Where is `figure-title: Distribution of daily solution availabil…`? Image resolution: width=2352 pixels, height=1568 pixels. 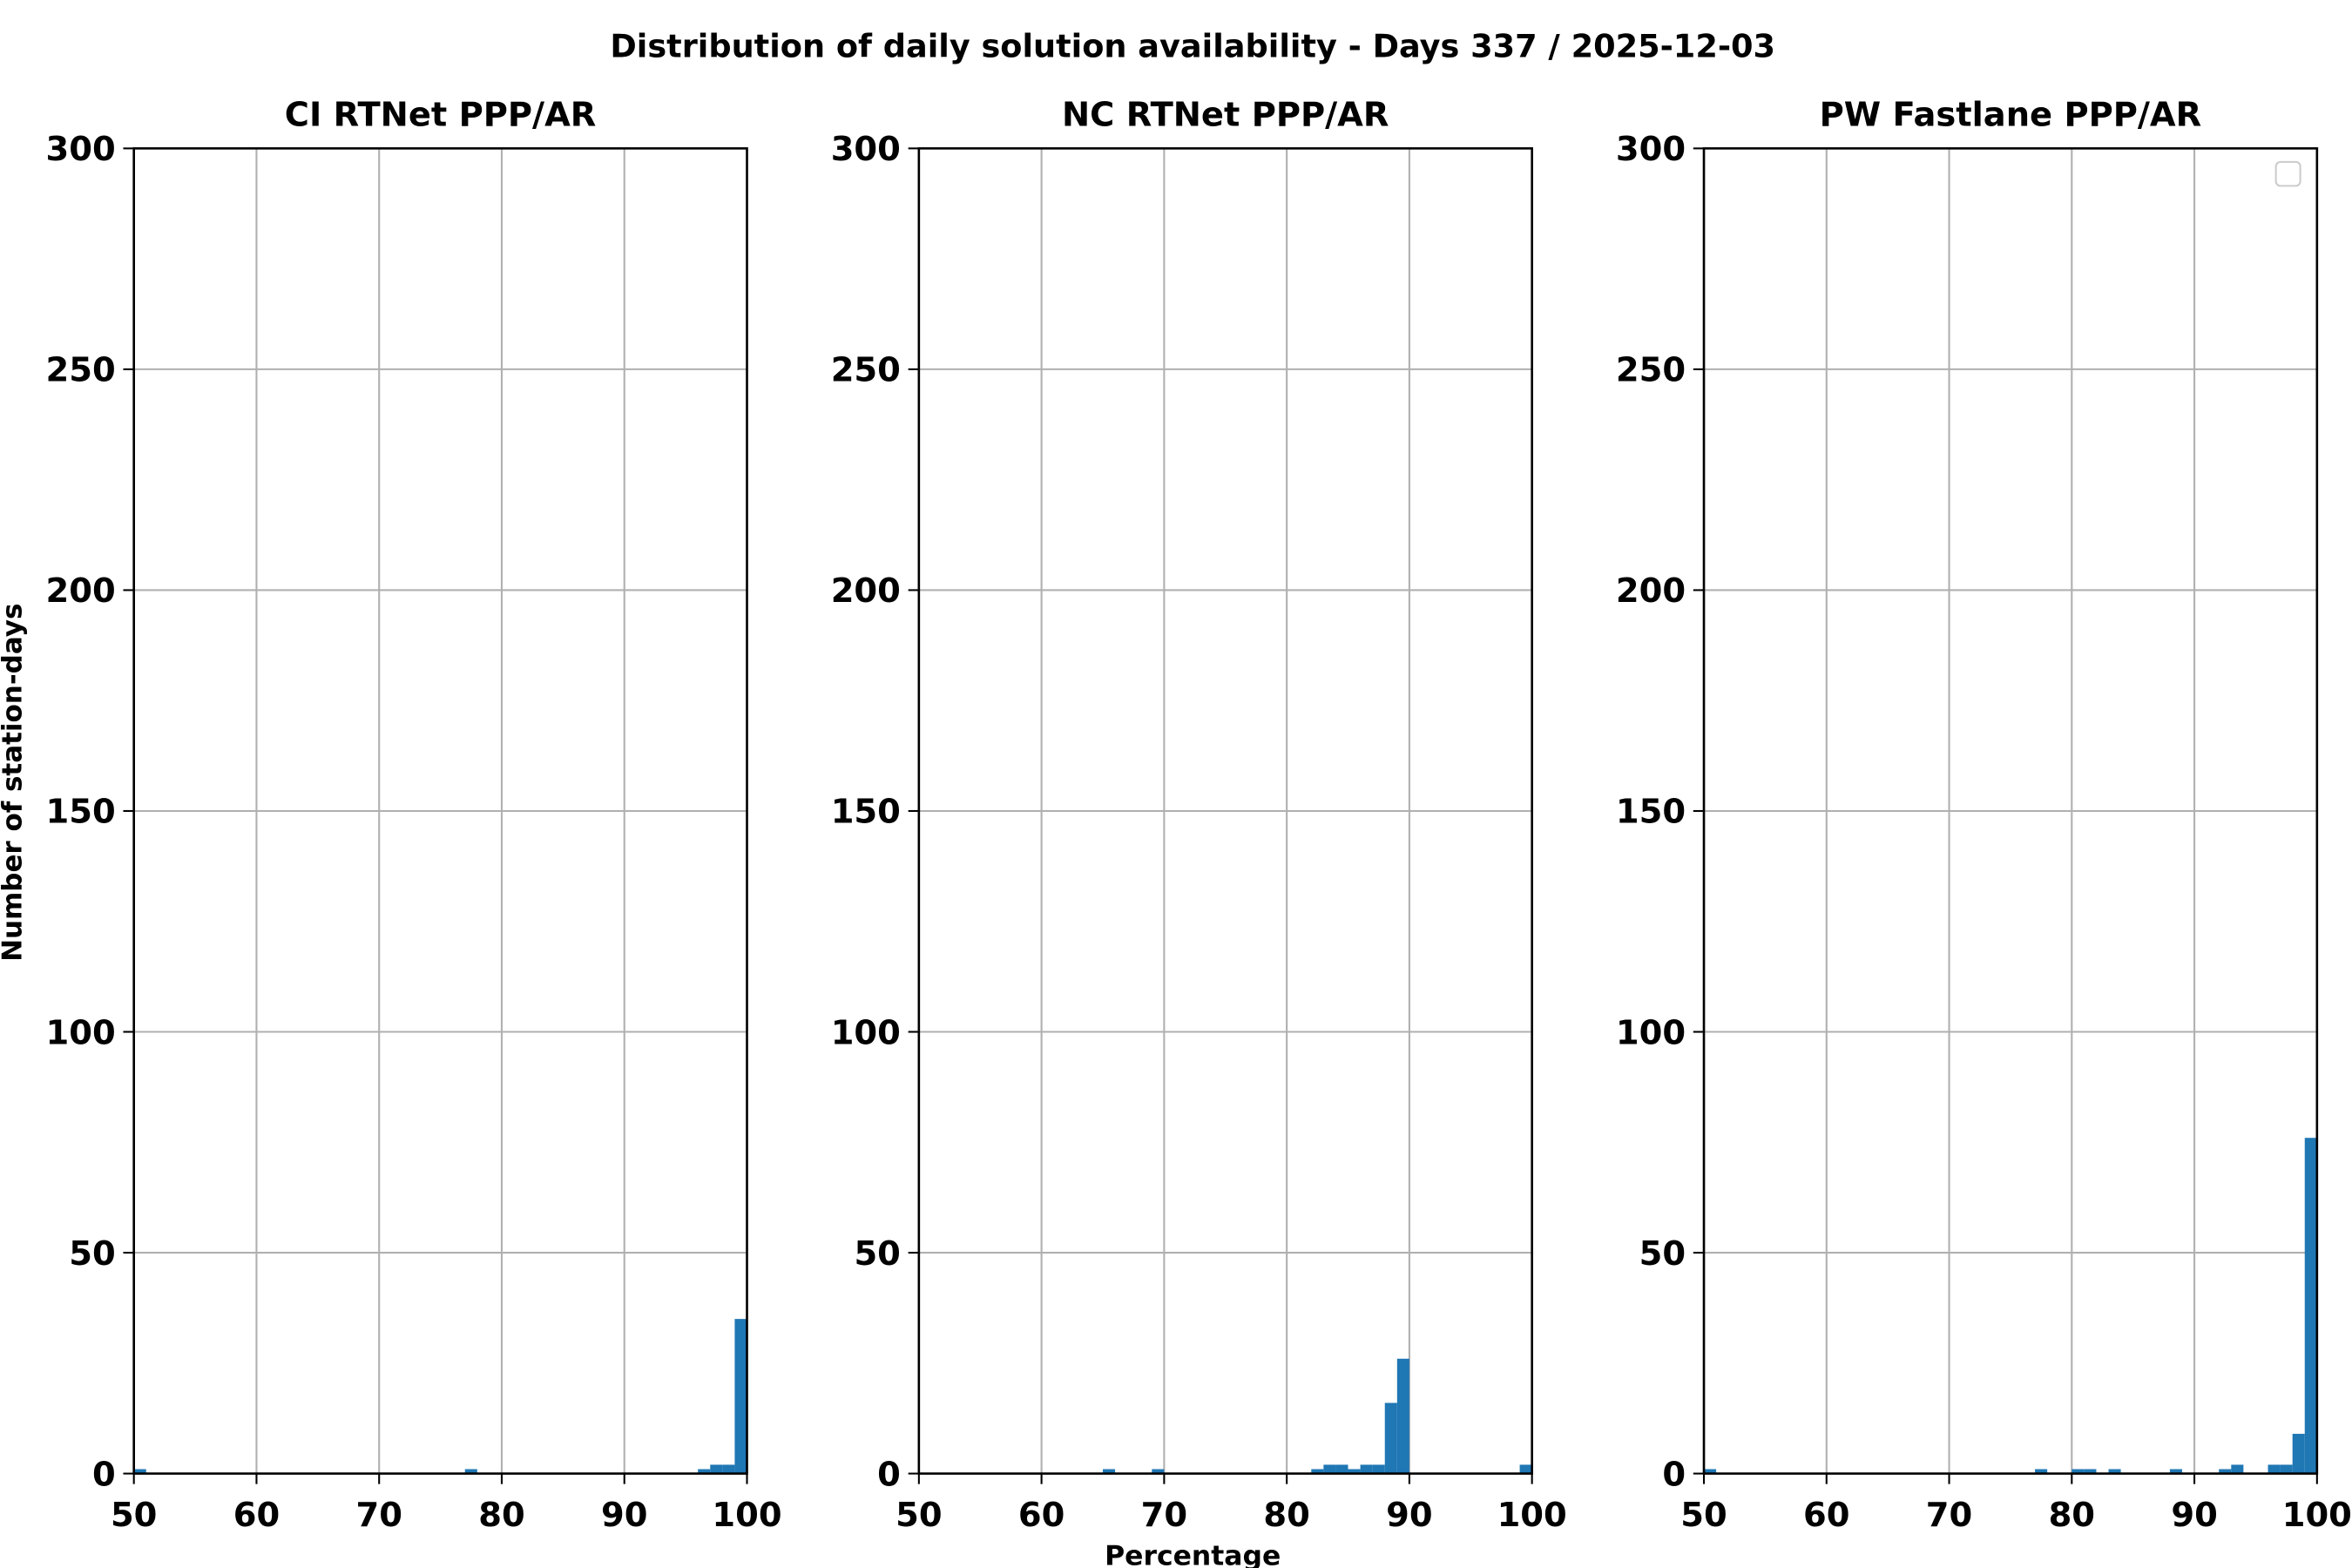
figure-title: Distribution of daily solution availabil… is located at coordinates (1192, 46).